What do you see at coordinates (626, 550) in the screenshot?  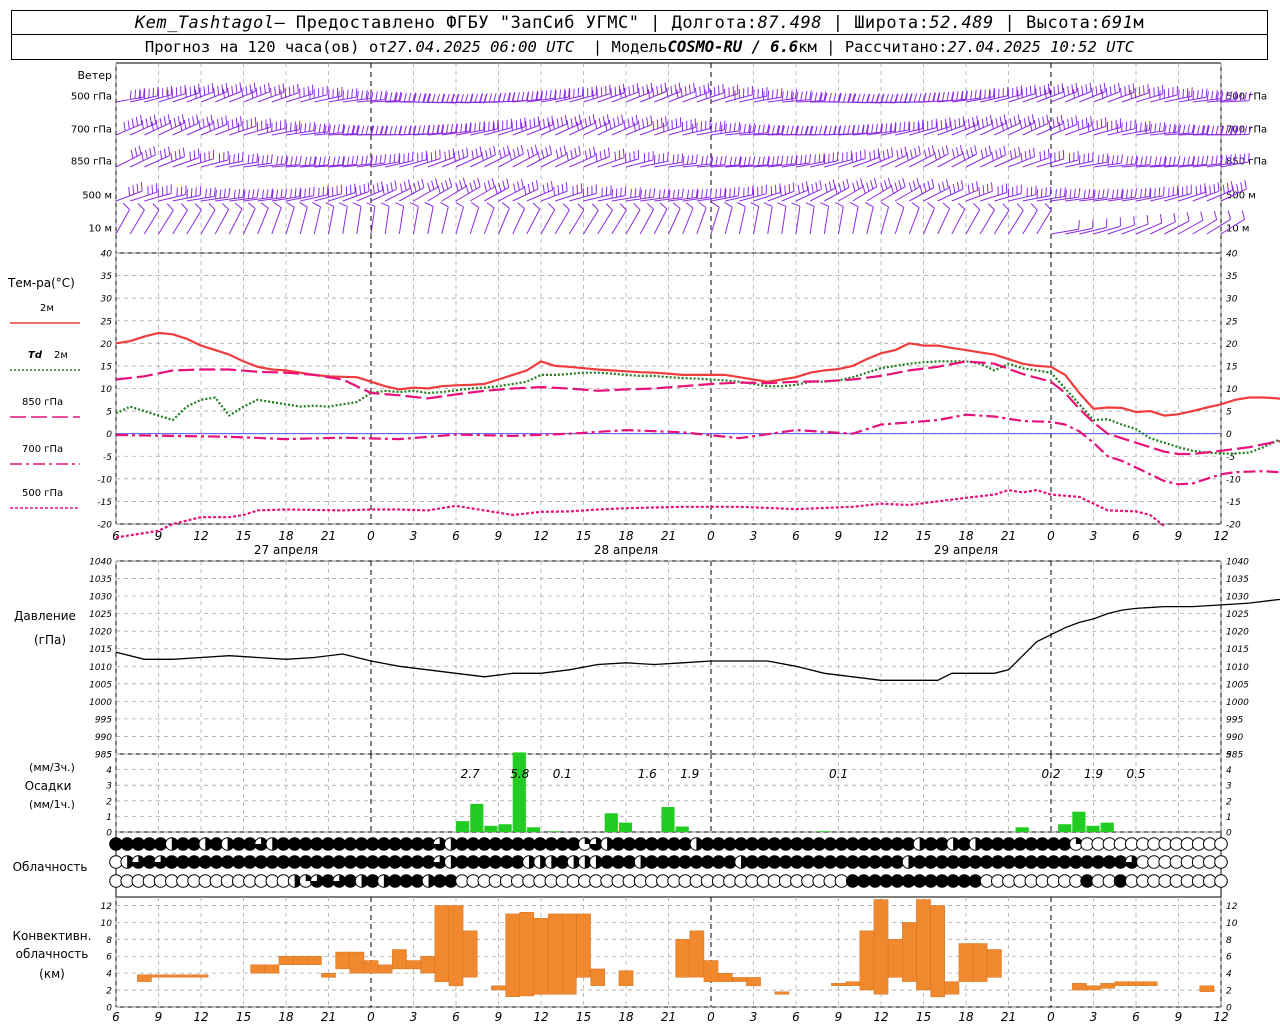 I see `day-label: 28 апреля` at bounding box center [626, 550].